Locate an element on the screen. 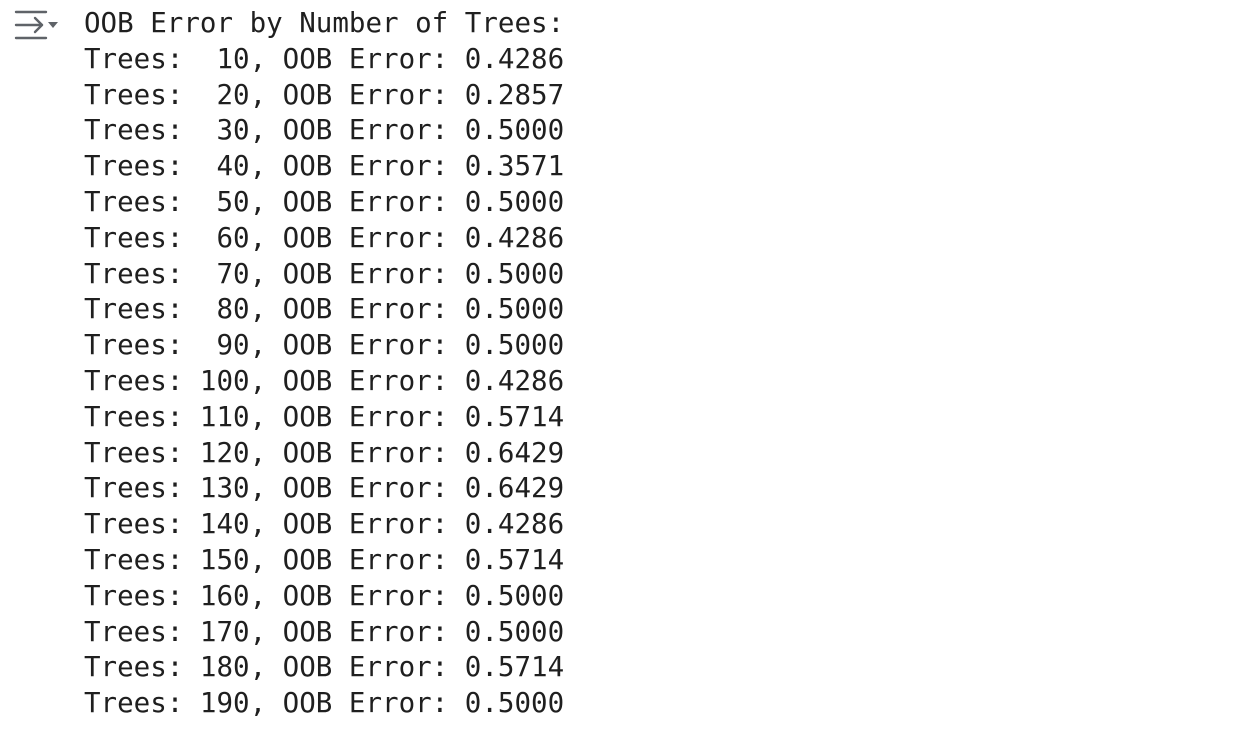 The image size is (1250, 736). output-line: Trees: 80, OOB Error: 0.5000 is located at coordinates (324, 309).